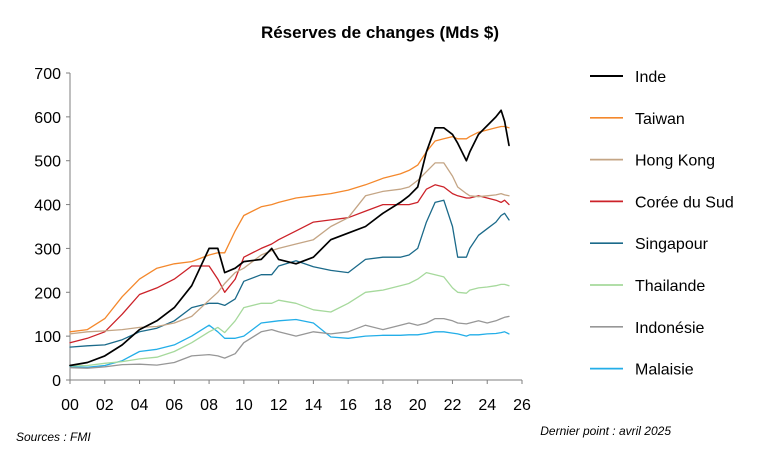  Describe the element at coordinates (669, 328) in the screenshot. I see `legend-label: Indonésie` at that location.